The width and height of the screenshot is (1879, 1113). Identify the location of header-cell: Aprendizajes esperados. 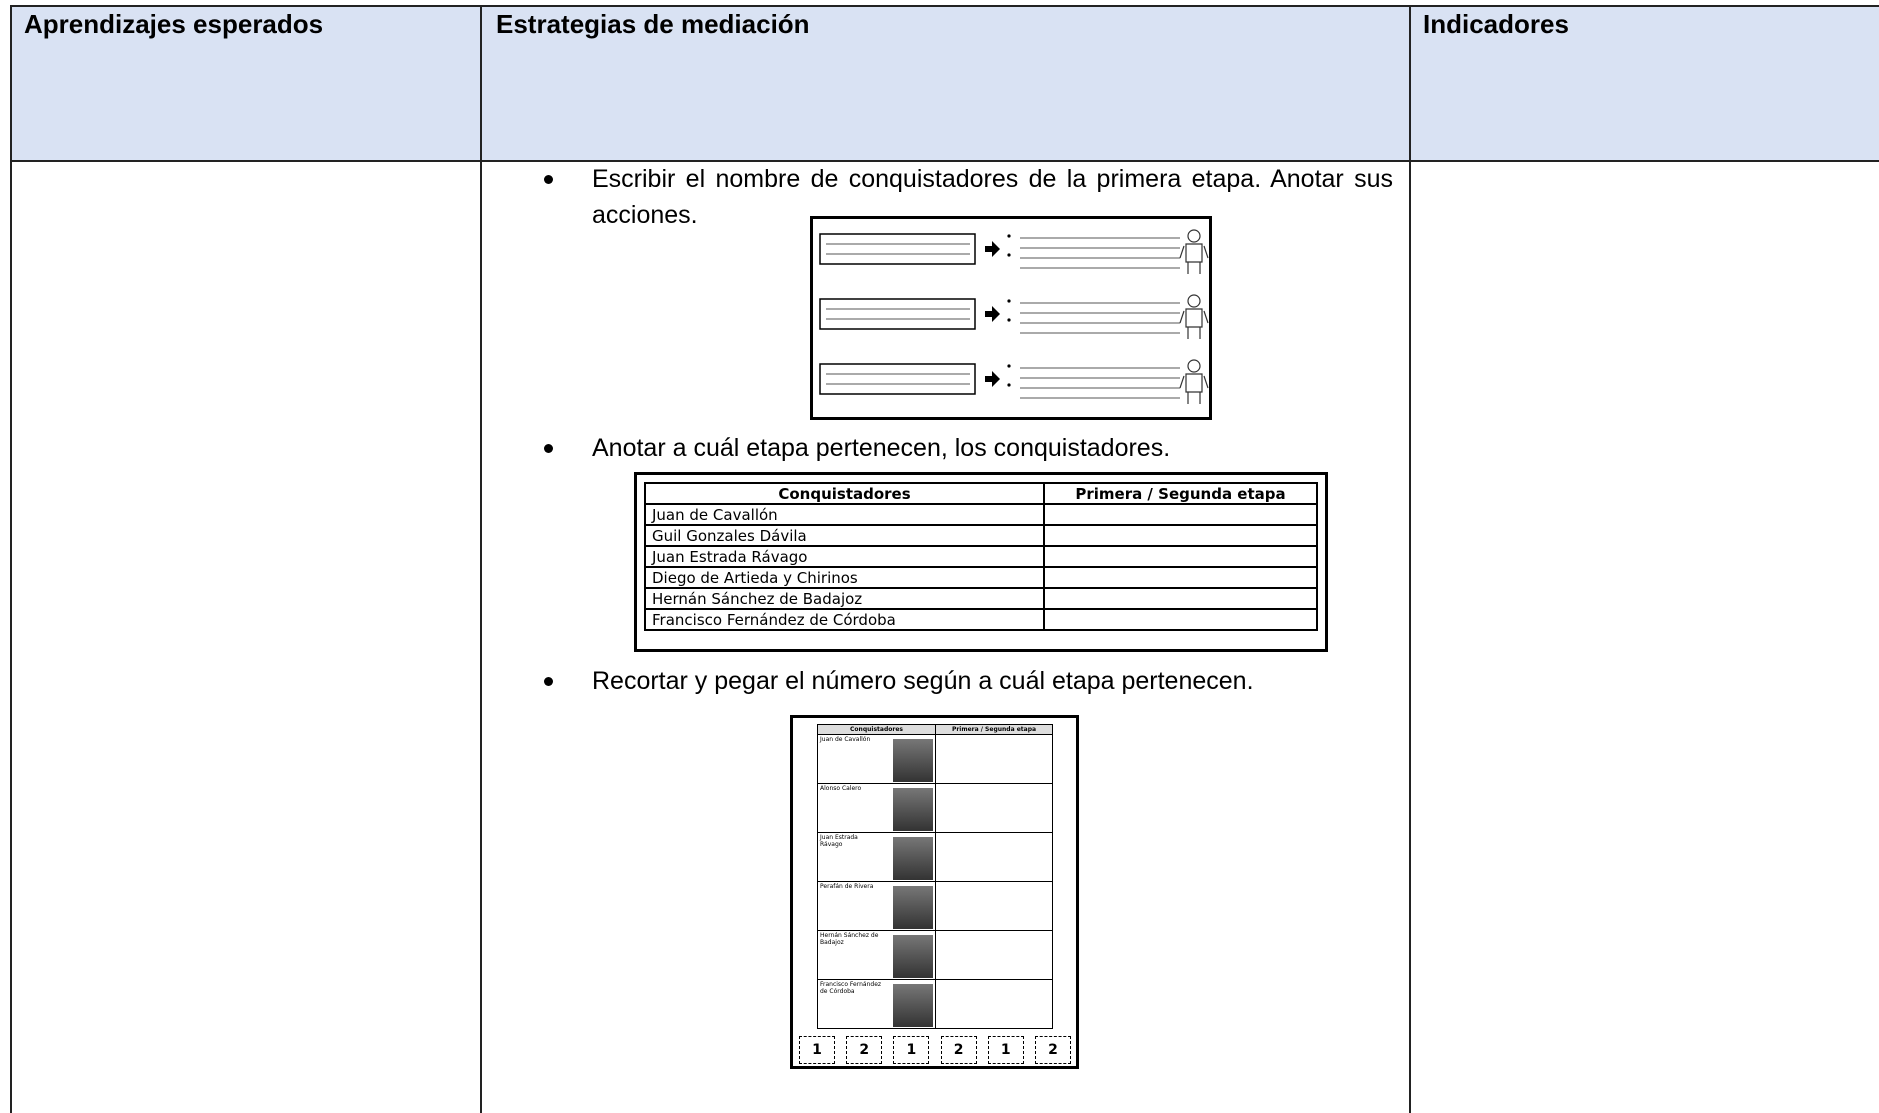
(174, 24).